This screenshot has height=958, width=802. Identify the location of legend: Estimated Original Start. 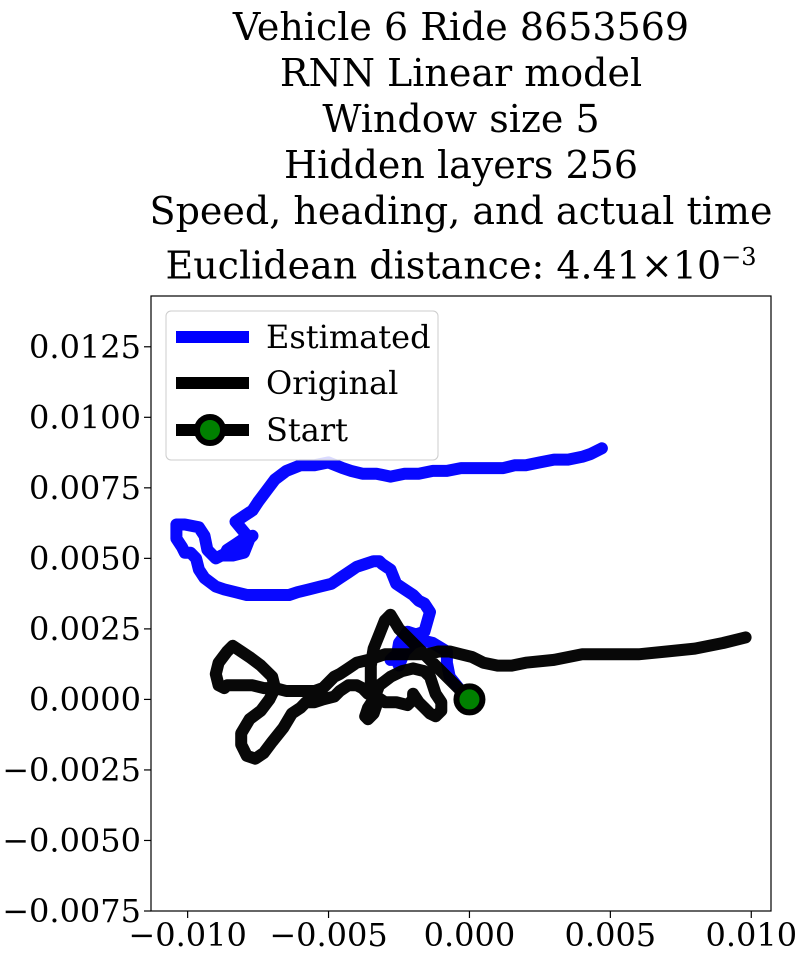
(302, 385).